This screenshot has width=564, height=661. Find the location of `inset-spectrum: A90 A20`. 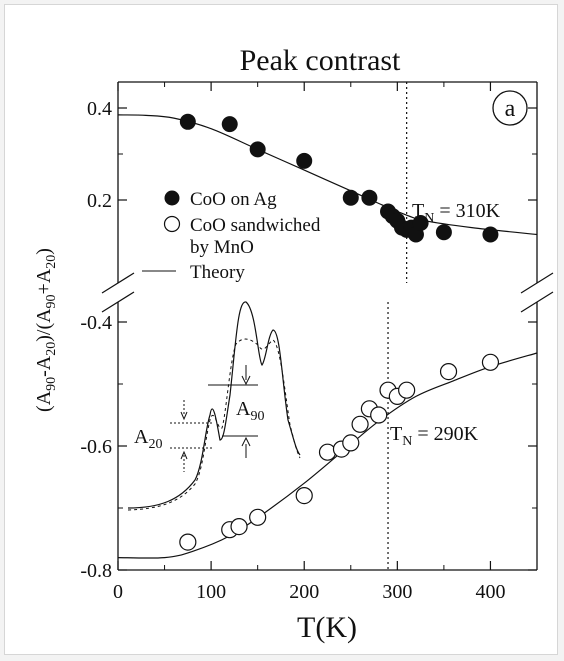

inset-spectrum: A90 A20 is located at coordinates (214, 406).